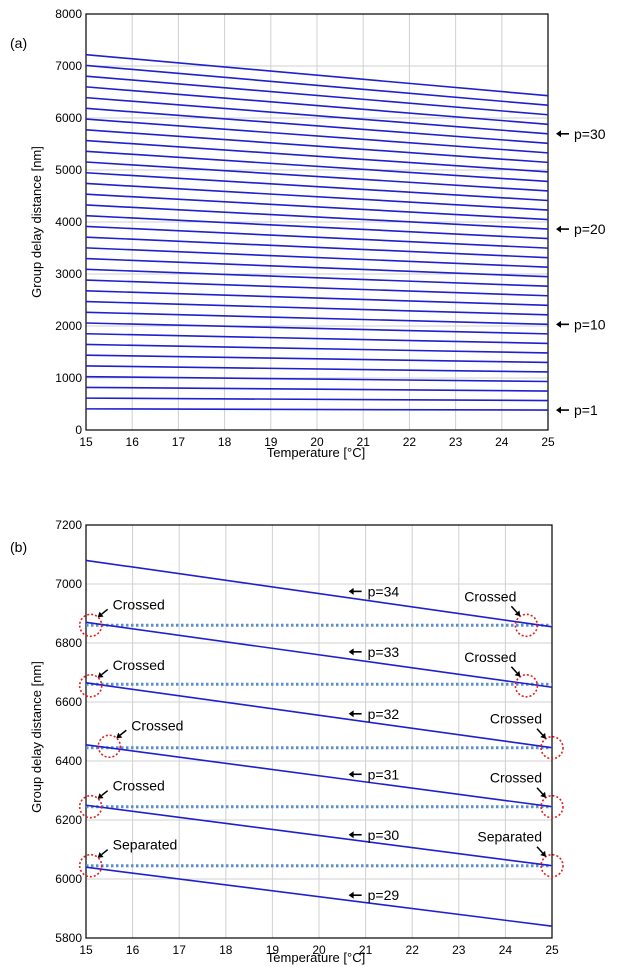 The height and width of the screenshot is (967, 620). I want to click on panel-b-marker-arrow-3-head, so click(517, 673).